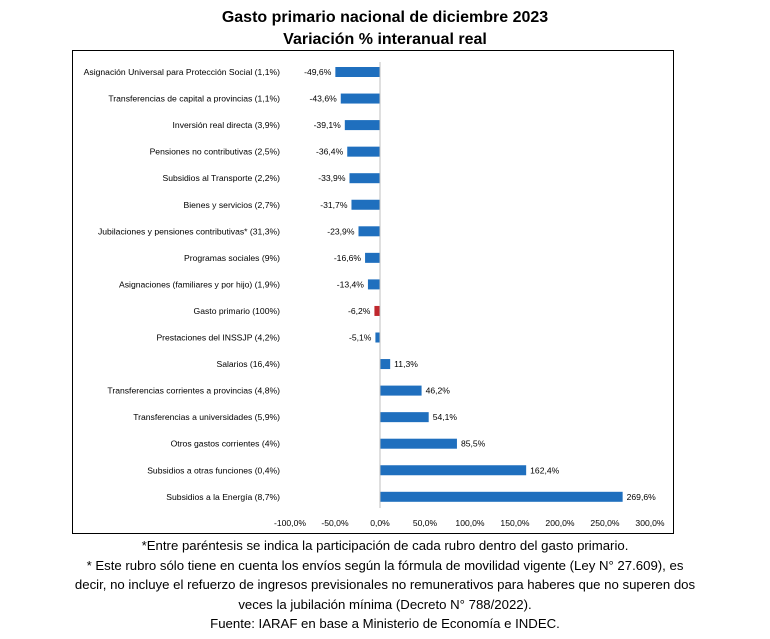 The image size is (770, 639). Describe the element at coordinates (335, 523) in the screenshot. I see `x-tick-label: -50,0%` at that location.